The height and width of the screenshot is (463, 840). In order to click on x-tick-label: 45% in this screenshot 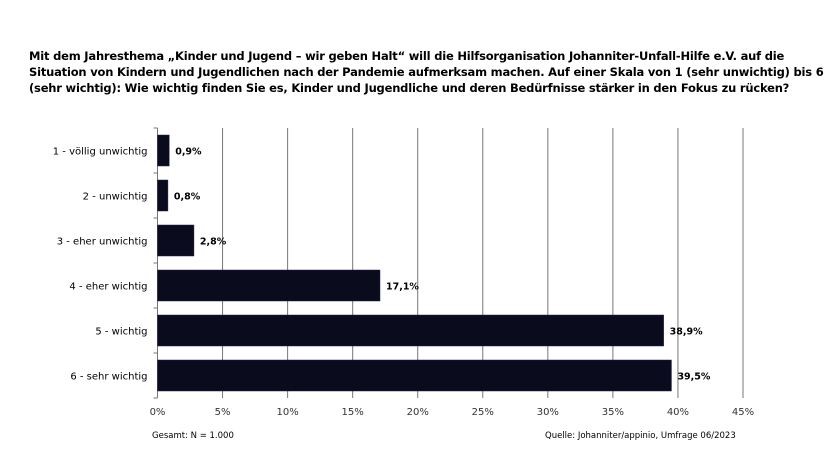, I will do `click(743, 412)`.